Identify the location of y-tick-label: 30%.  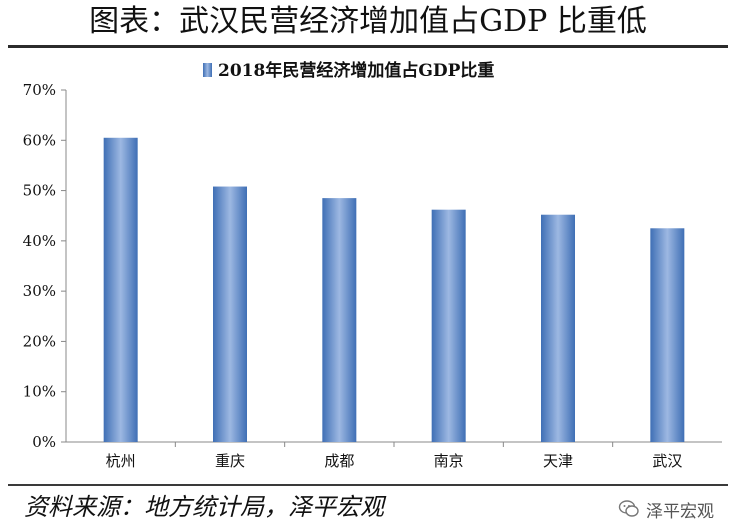
(39, 291).